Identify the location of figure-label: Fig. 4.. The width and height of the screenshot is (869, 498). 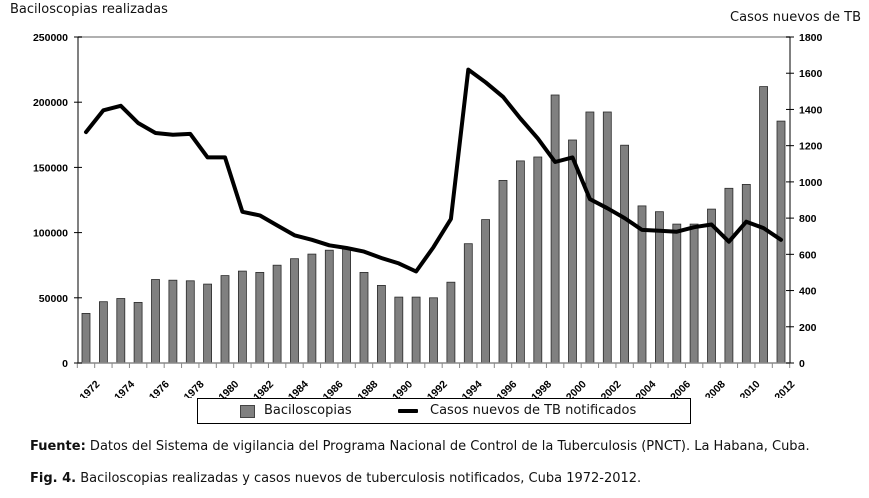
(53, 478).